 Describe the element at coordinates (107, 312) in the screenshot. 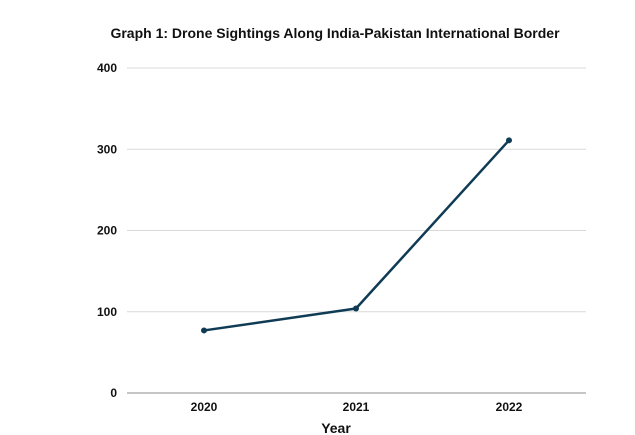

I see `y-tick-label: 100` at that location.